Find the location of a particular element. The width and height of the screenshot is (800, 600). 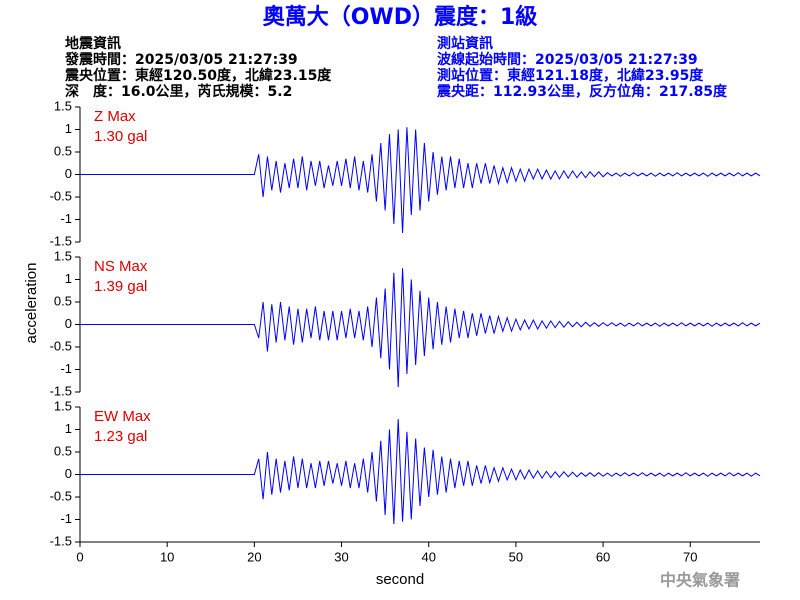

x-tick-label: 40 is located at coordinates (428, 556).